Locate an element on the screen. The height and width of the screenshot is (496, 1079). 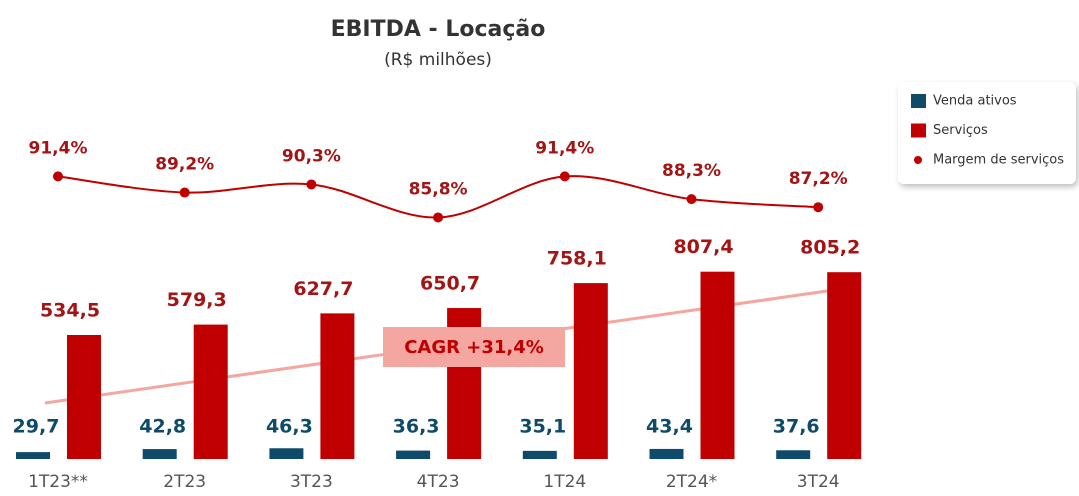
value-label: 805,2 is located at coordinates (830, 248).